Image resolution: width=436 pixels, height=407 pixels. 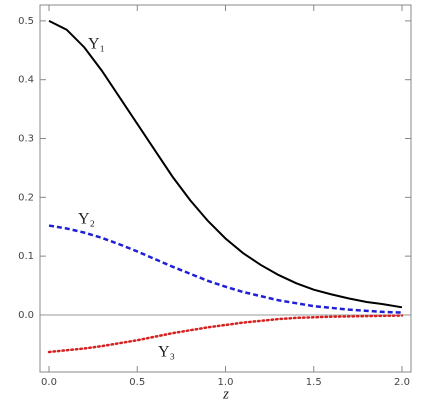 What do you see at coordinates (225, 334) in the screenshot?
I see `series-line` at bounding box center [225, 334].